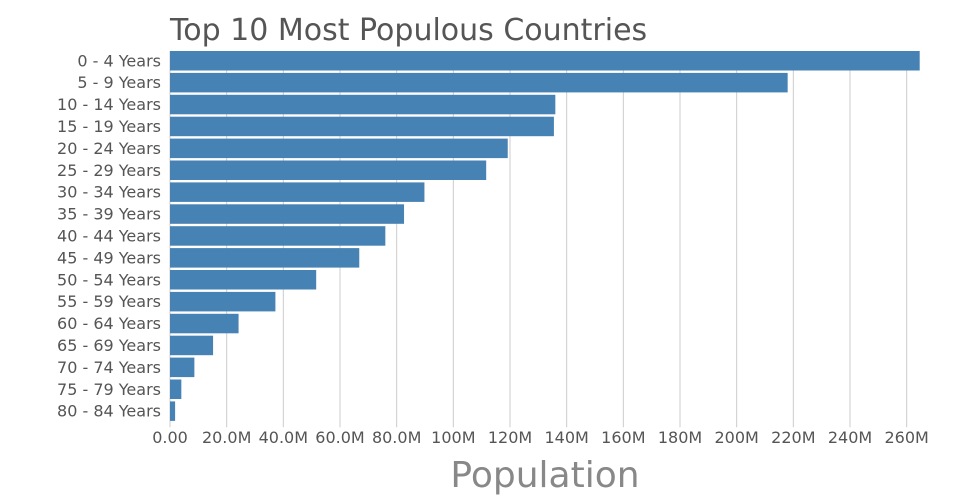 The width and height of the screenshot is (960, 500). I want to click on x-tick-label: 180M, so click(680, 437).